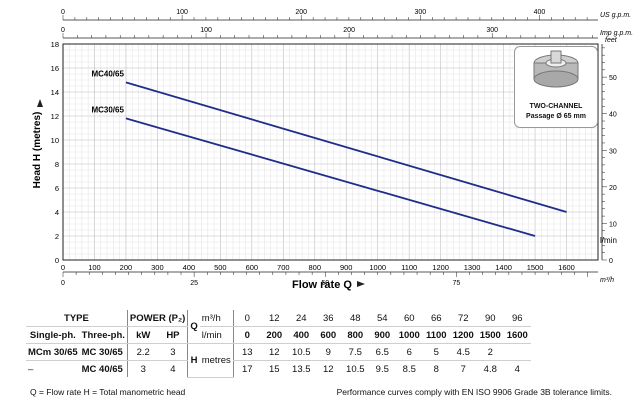 This screenshot has width=640, height=406. What do you see at coordinates (301, 352) in the screenshot?
I see `h-cell: 10.5` at bounding box center [301, 352].